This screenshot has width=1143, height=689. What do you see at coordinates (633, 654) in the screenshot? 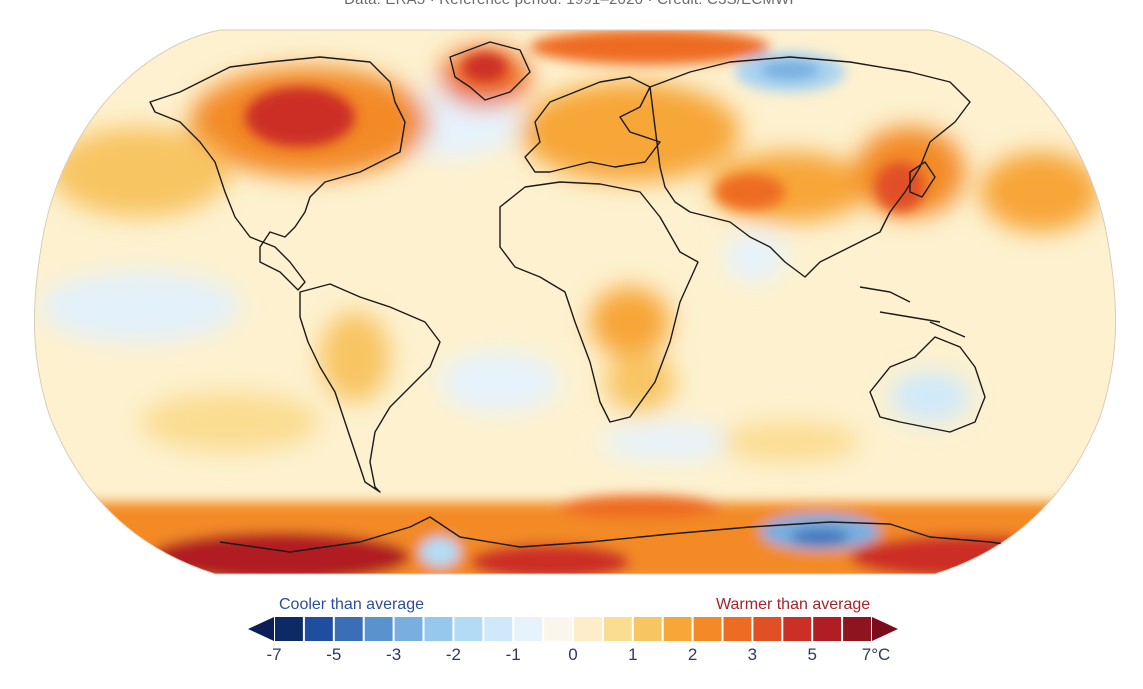
I see `colorbar-tick-label: 1` at bounding box center [633, 654].